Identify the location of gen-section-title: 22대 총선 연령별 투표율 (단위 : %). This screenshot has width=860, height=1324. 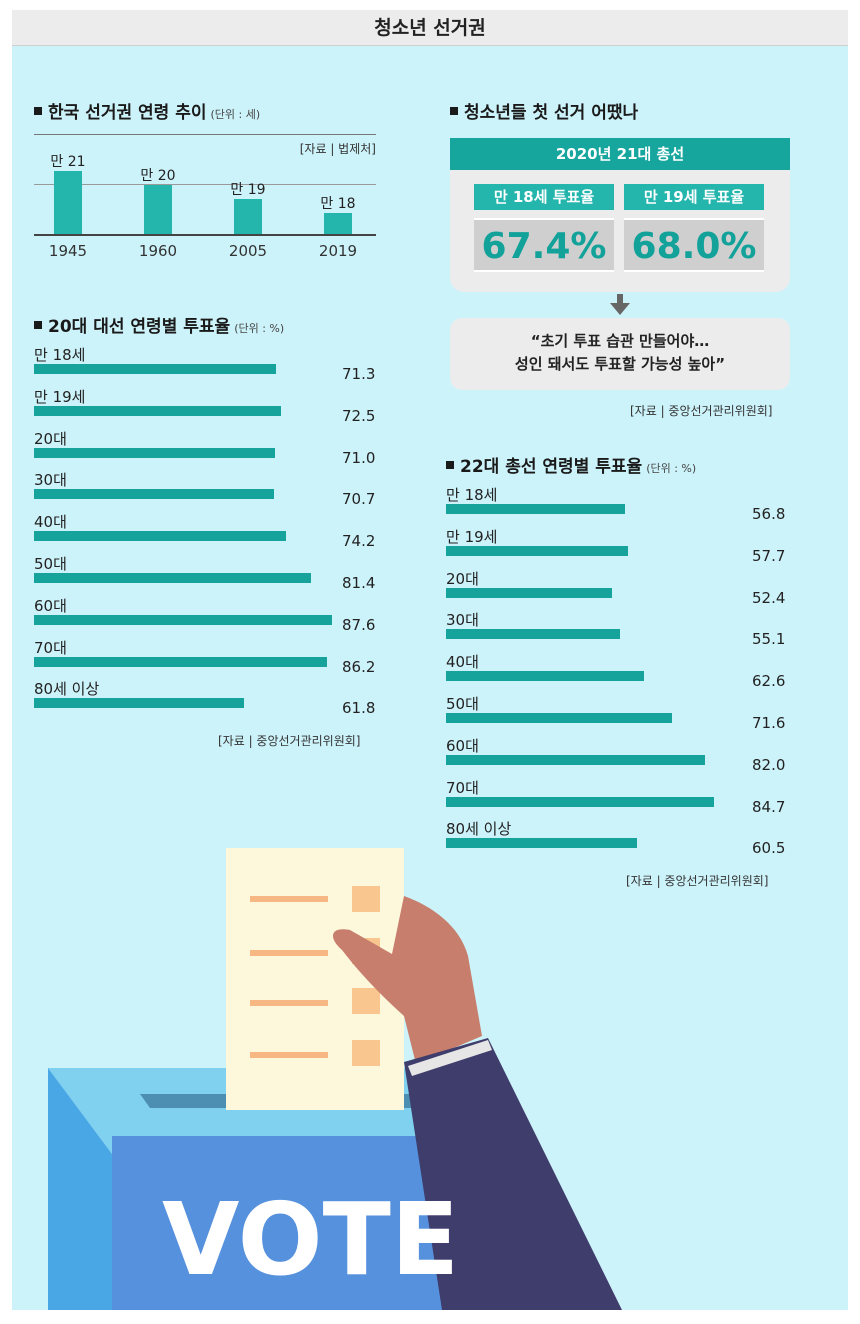
(571, 464).